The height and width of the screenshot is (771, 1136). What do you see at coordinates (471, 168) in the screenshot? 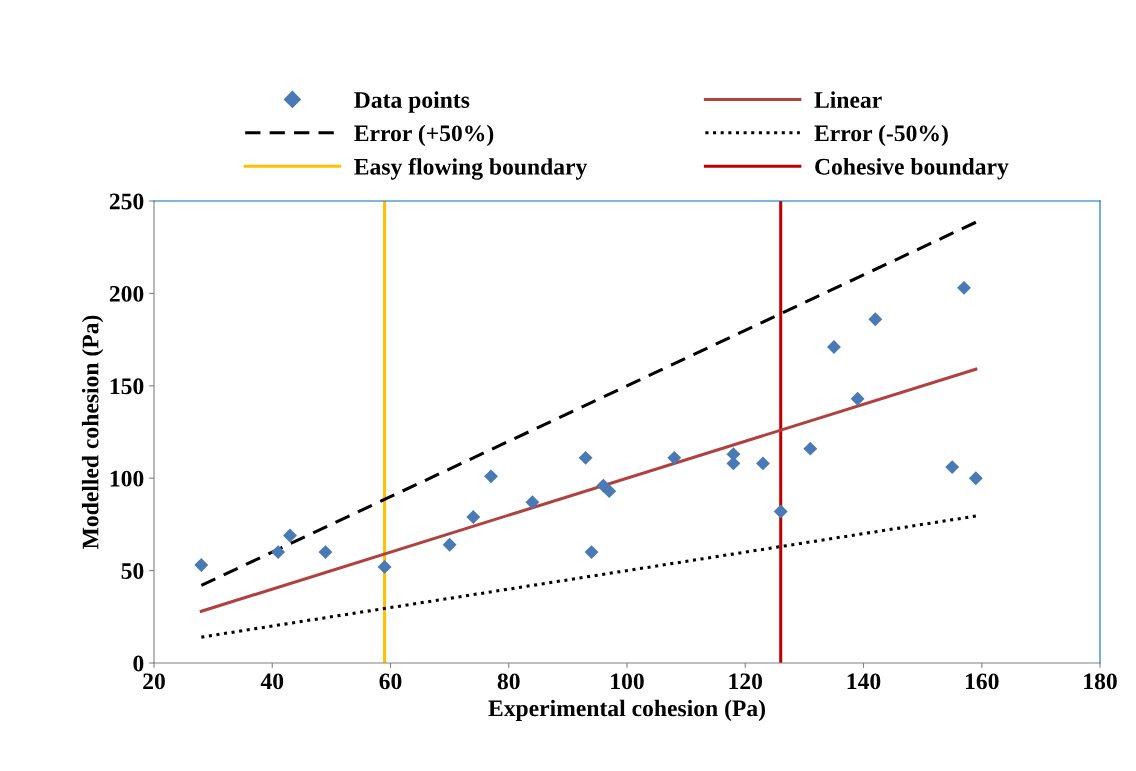
I see `legend-label: Easy flowing boundary` at bounding box center [471, 168].